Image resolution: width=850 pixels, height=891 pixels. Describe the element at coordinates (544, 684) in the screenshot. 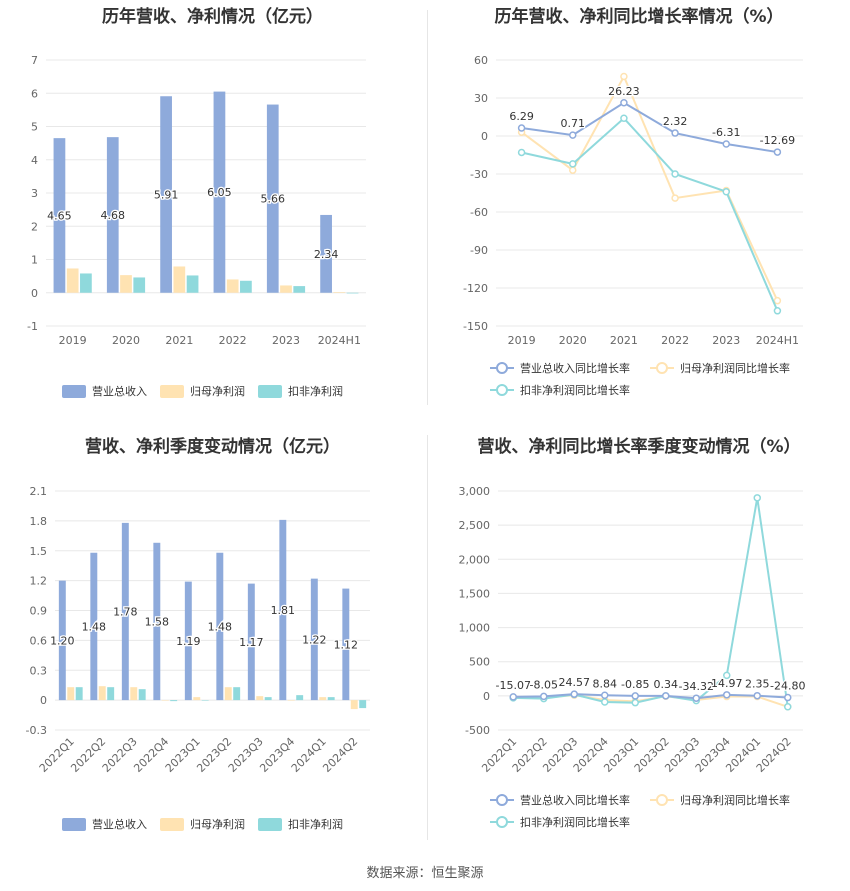

I see `data-label: -8.05` at that location.